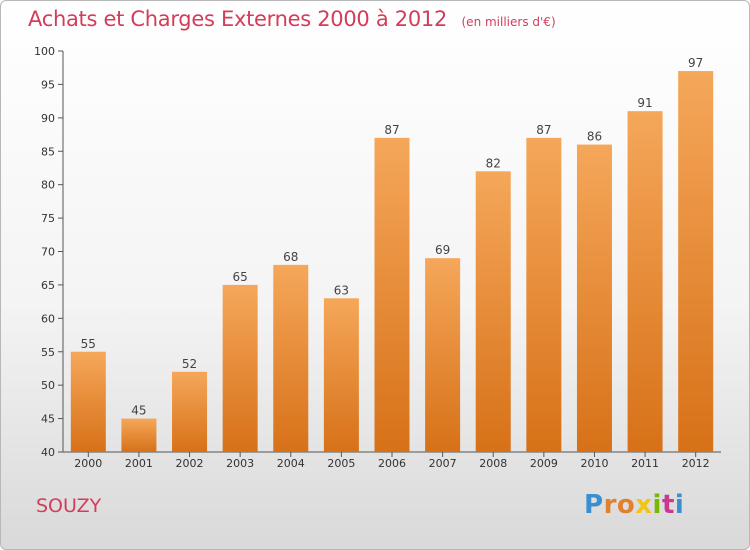 The image size is (750, 550). Describe the element at coordinates (644, 103) in the screenshot. I see `data-label-2011: 91` at that location.